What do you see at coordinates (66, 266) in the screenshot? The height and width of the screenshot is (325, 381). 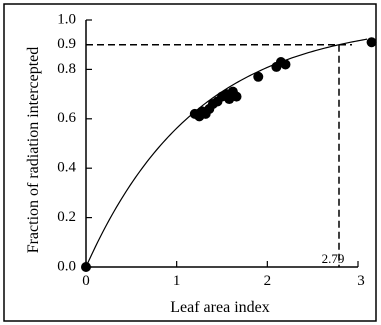 I see `y-tick-label: 0.0` at bounding box center [66, 266].